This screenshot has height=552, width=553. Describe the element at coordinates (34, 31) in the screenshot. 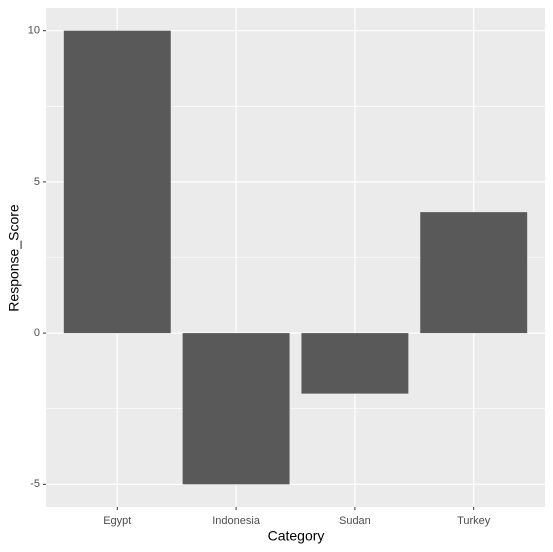

I see `y-tick-label: 10` at that location.